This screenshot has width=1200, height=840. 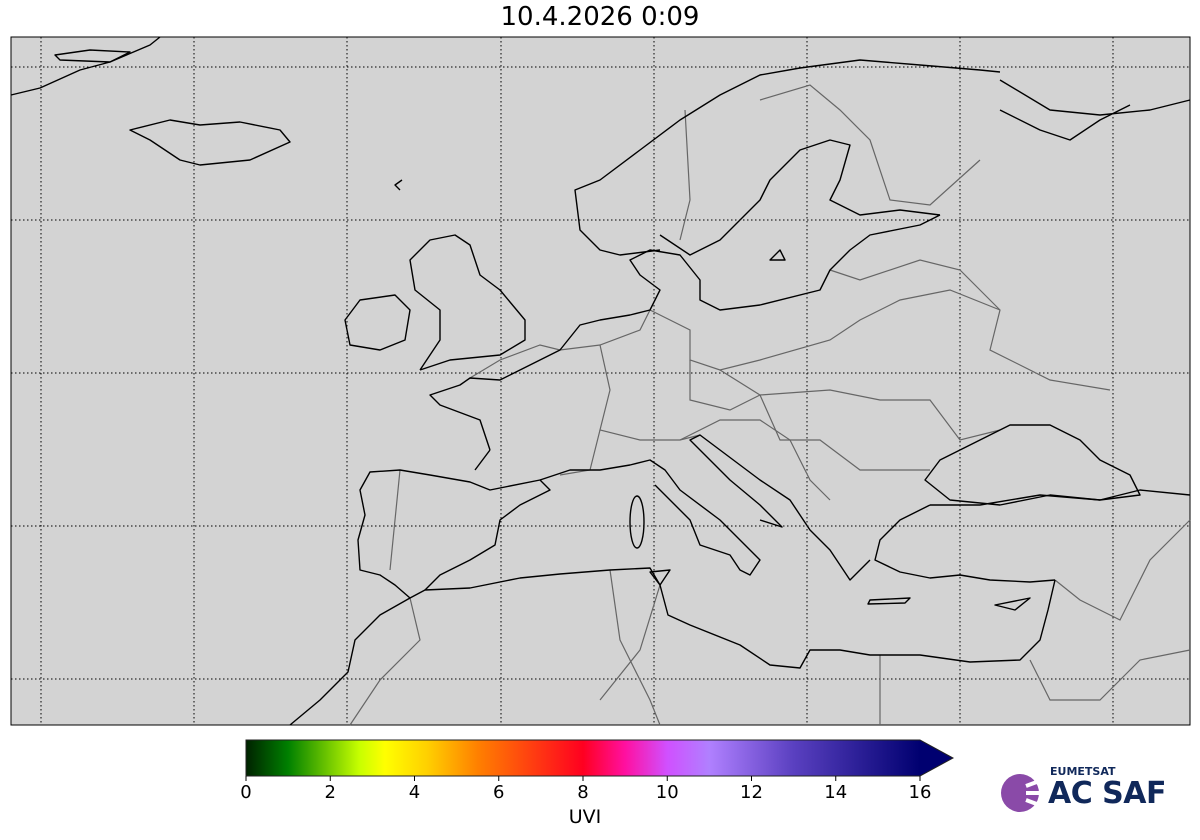 What do you see at coordinates (246, 792) in the screenshot?
I see `colorbar-tick-label: 0` at bounding box center [246, 792].